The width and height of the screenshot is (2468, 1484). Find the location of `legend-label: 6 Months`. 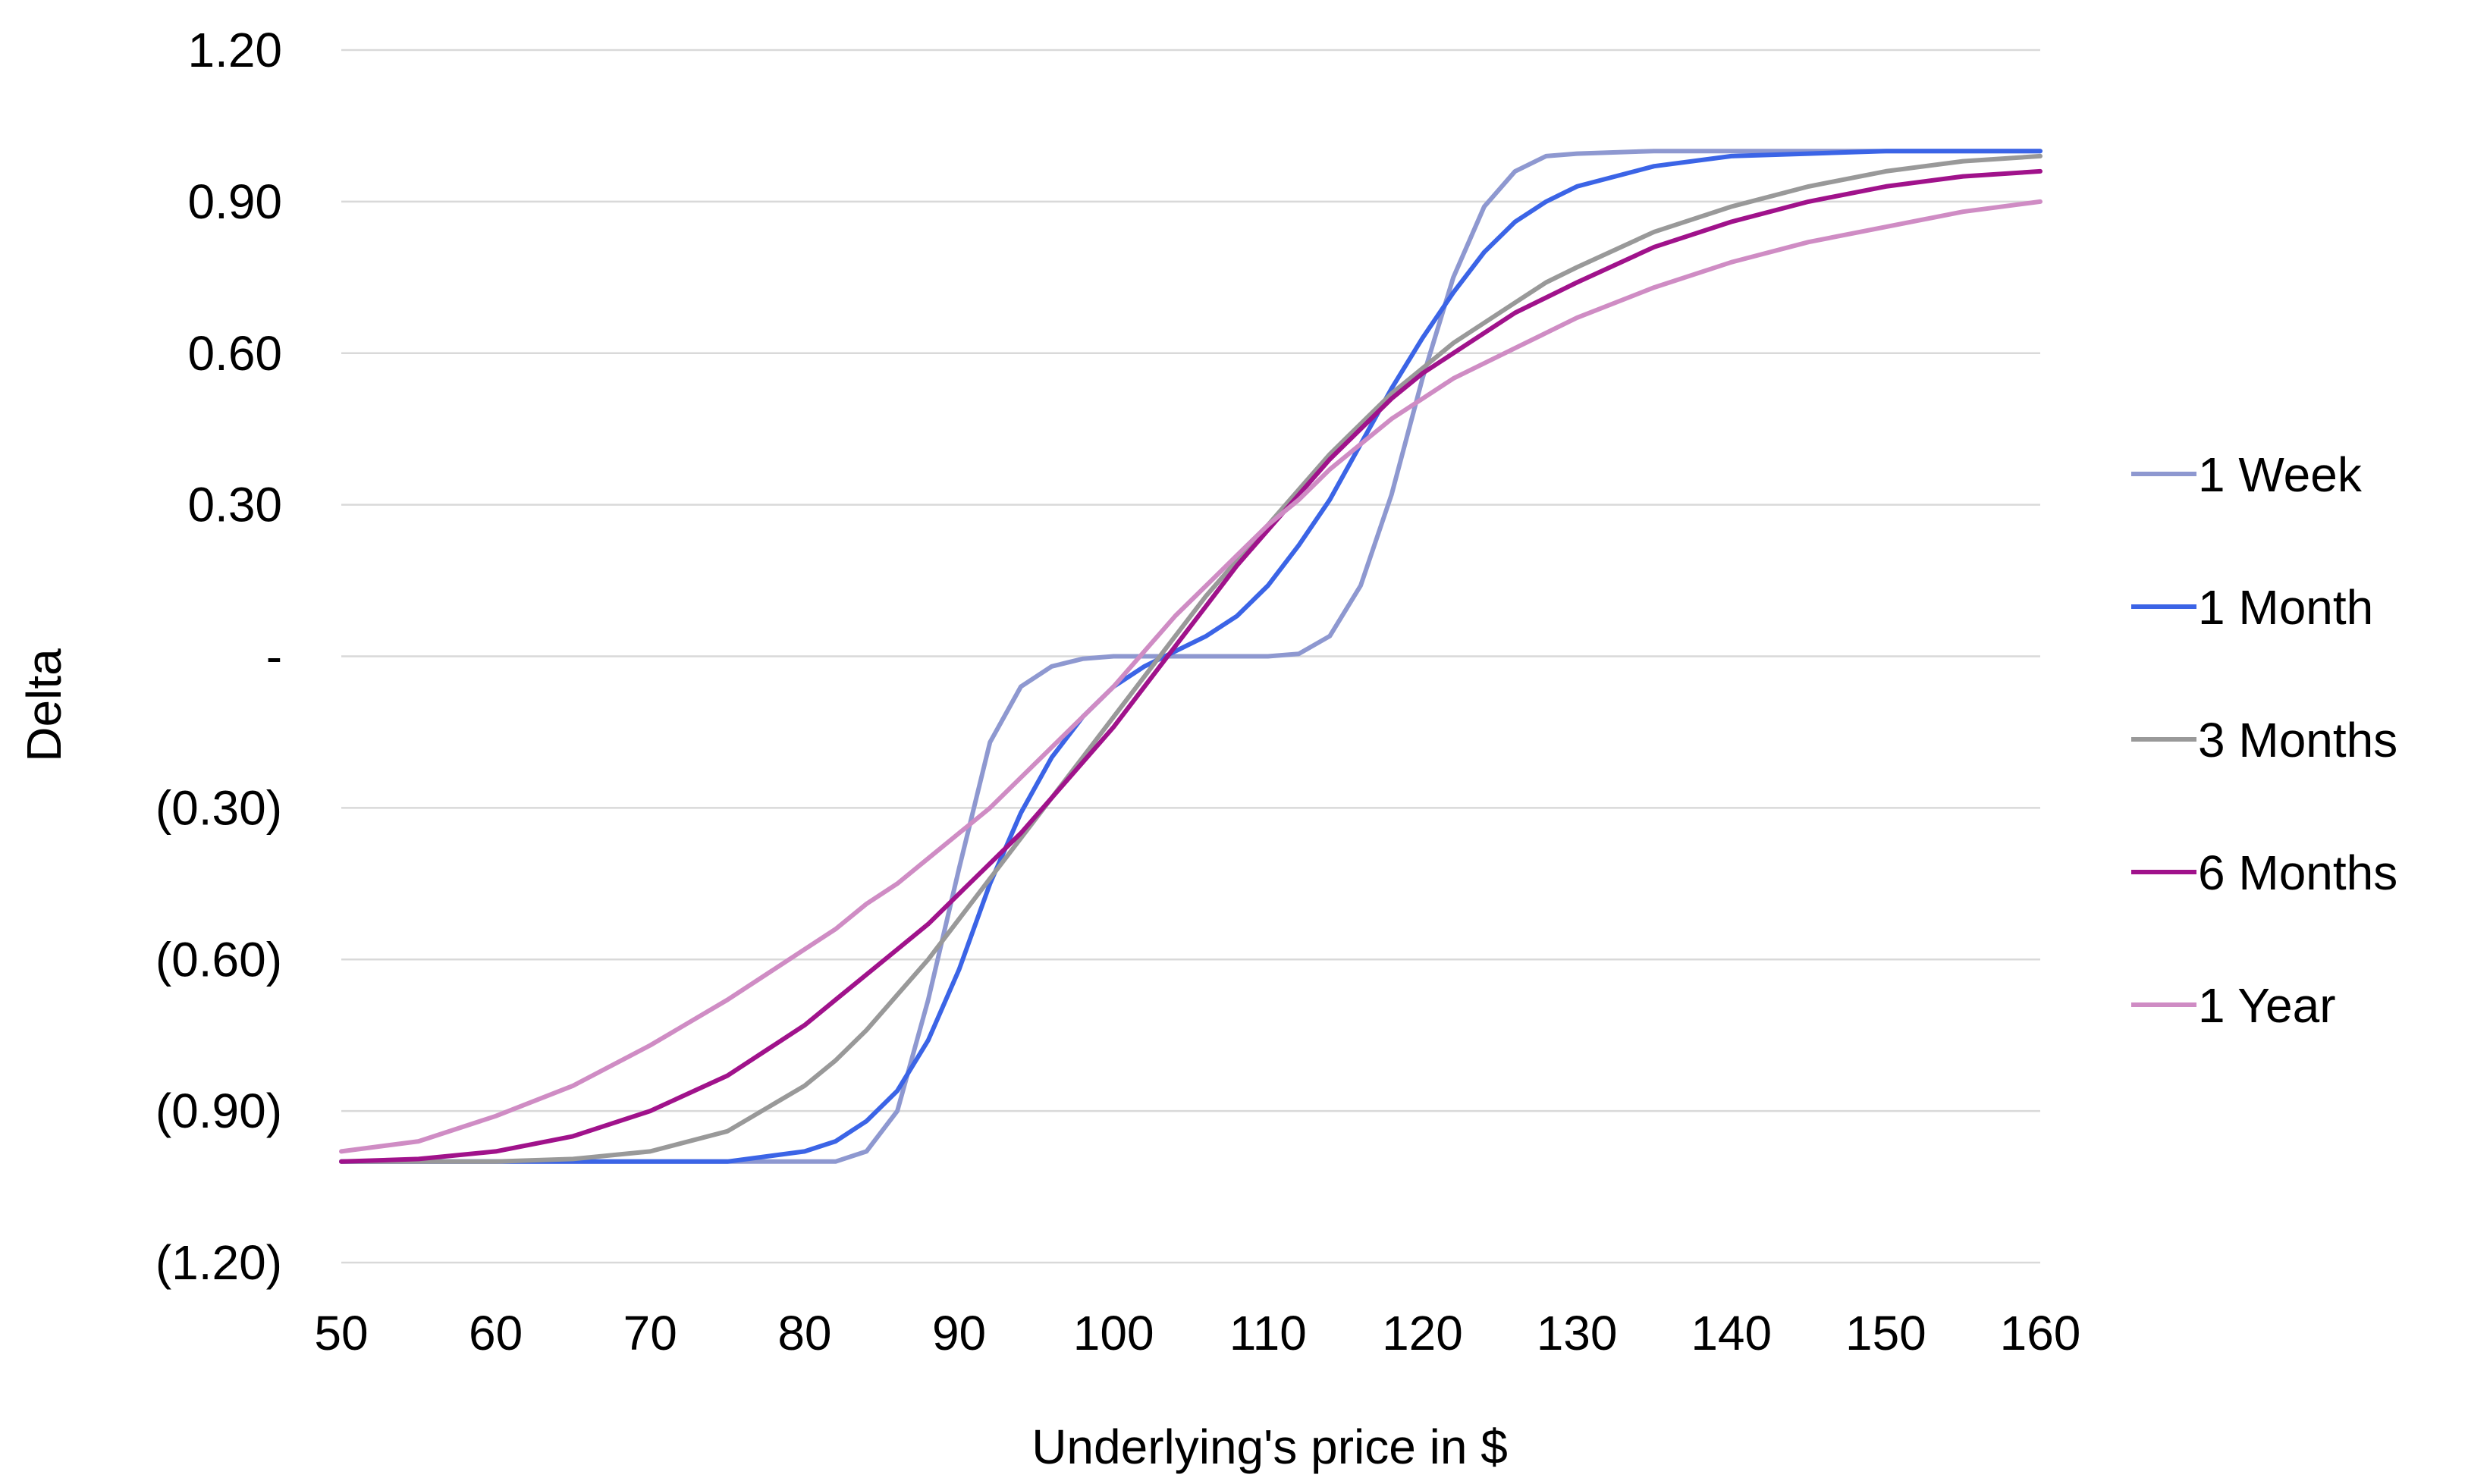

legend-label: 6 Months is located at coordinates (2297, 873).